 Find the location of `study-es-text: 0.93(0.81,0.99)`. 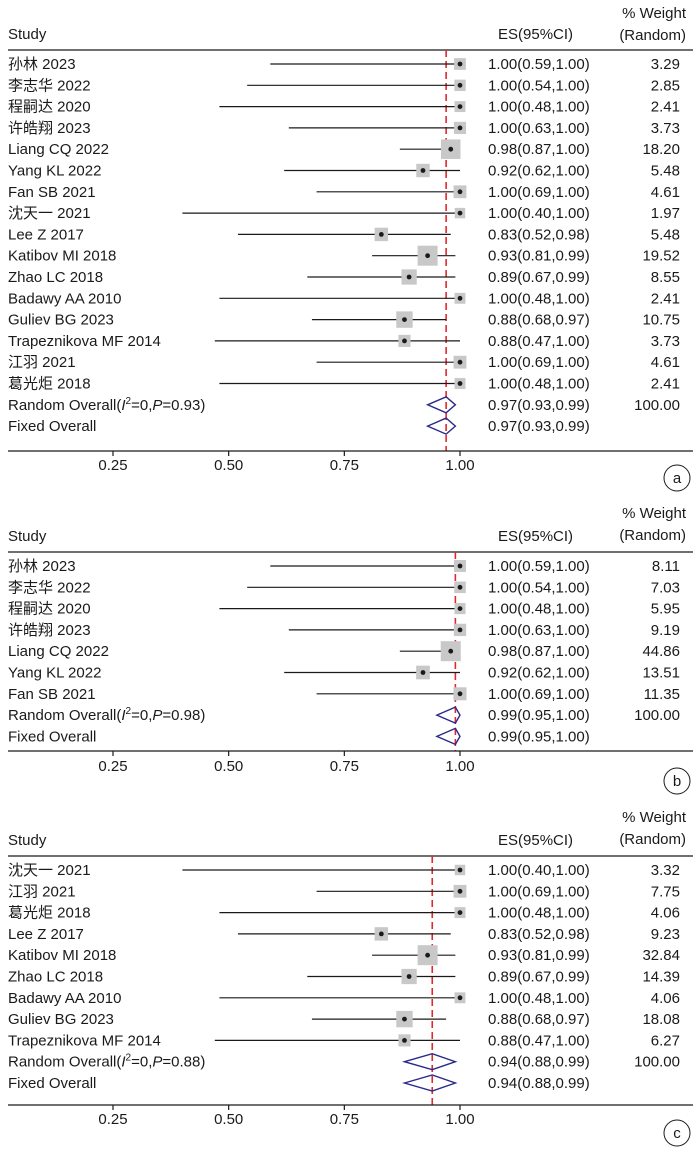

study-es-text: 0.93(0.81,0.99) is located at coordinates (539, 955).